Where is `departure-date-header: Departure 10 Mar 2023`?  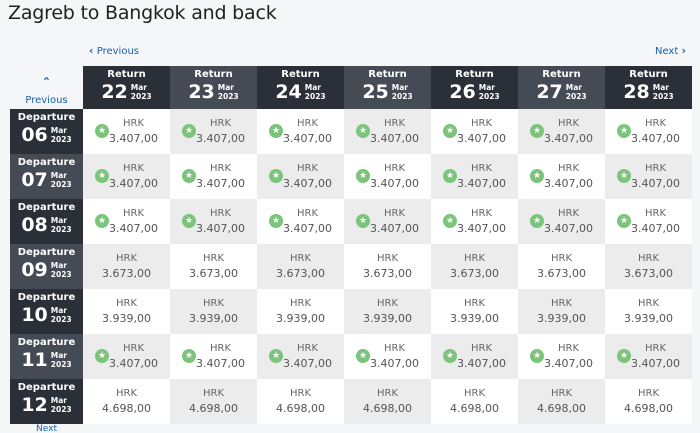 departure-date-header: Departure 10 Mar 2023 is located at coordinates (46, 311).